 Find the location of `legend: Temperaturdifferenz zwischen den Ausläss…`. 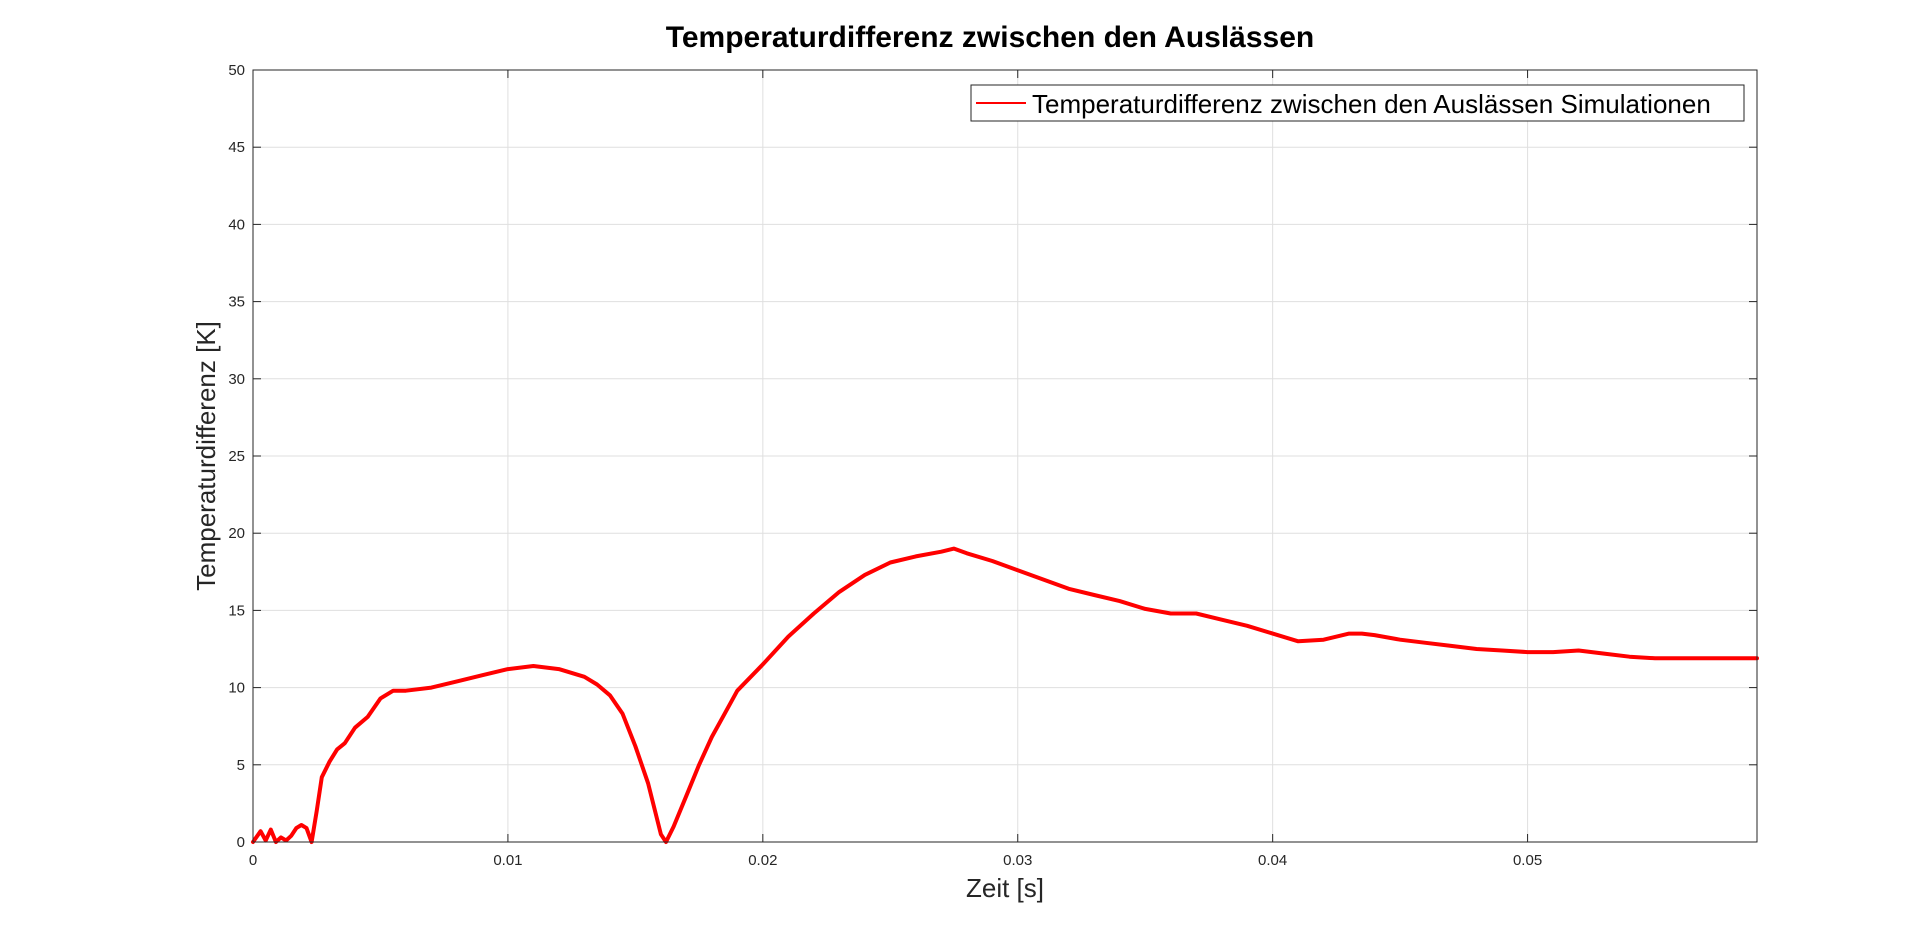

legend: Temperaturdifferenz zwischen den Ausläss… is located at coordinates (1357, 103).